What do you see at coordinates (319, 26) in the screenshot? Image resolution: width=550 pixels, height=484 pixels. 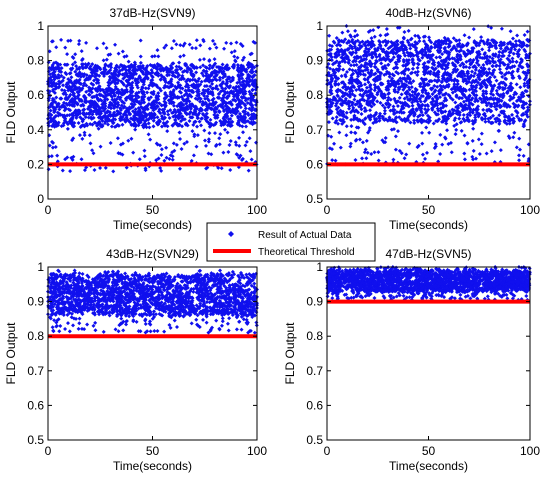 I see `y-tick-label: 1` at bounding box center [319, 26].